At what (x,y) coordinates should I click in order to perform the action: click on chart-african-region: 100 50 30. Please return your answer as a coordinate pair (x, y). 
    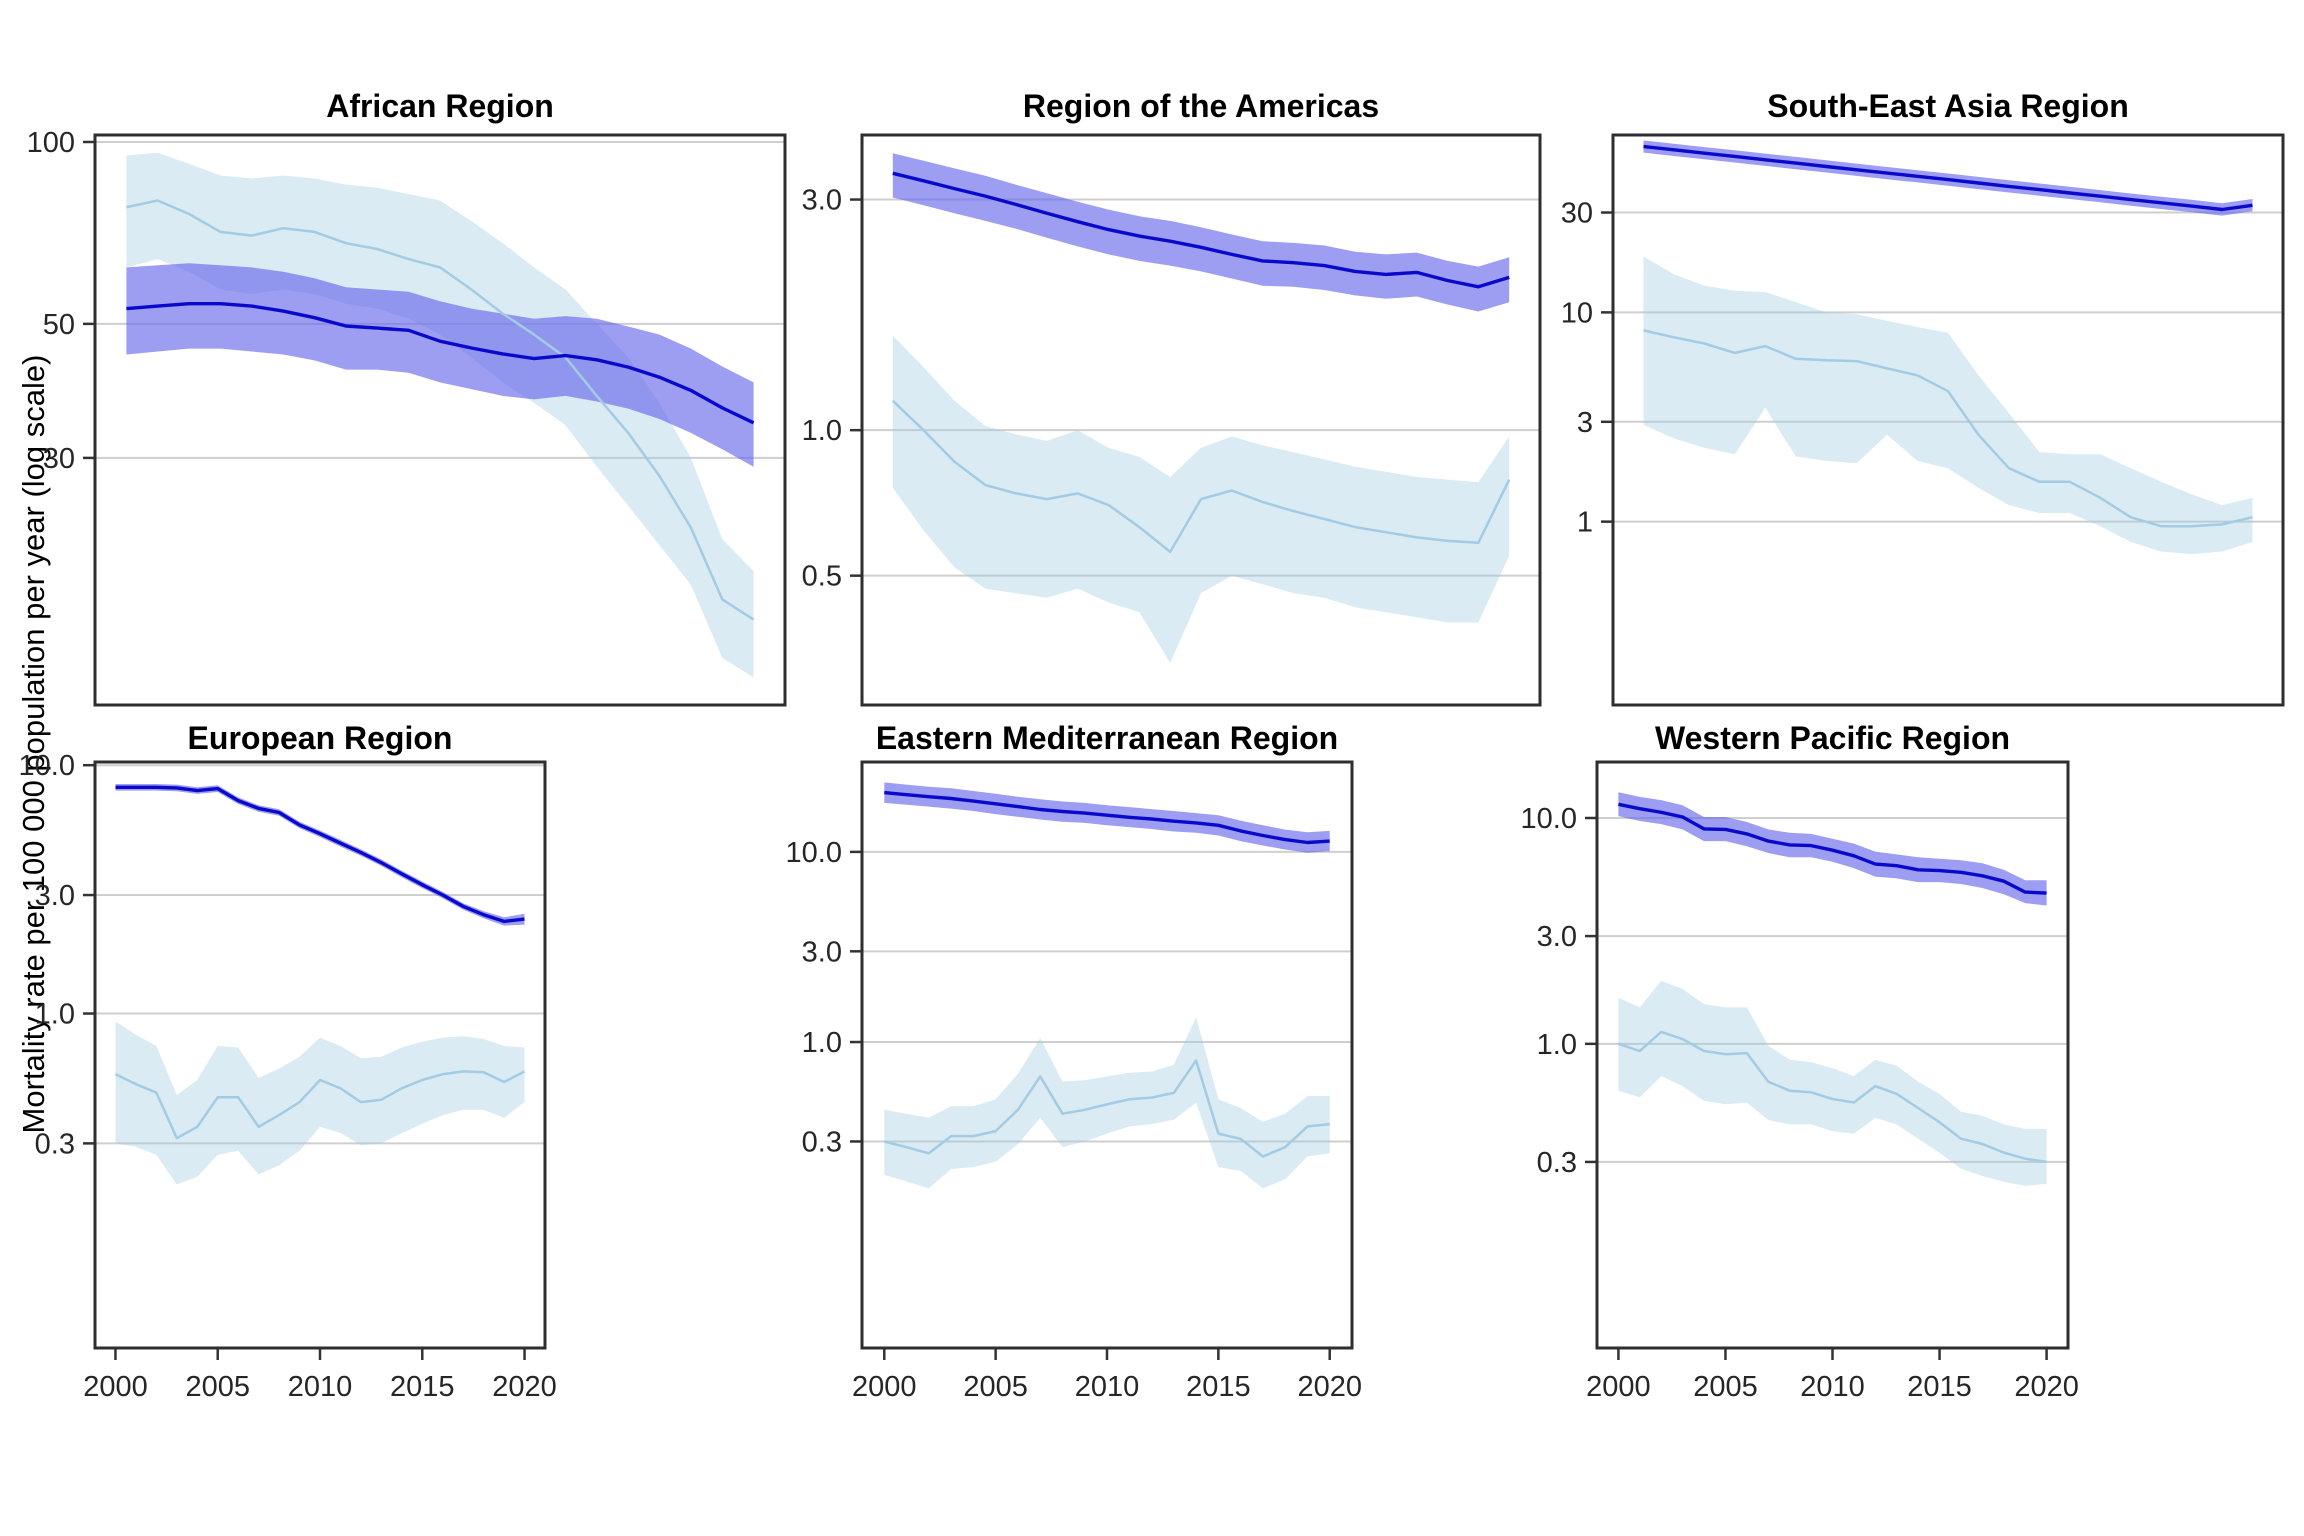
    Looking at the image, I should click on (407, 417).